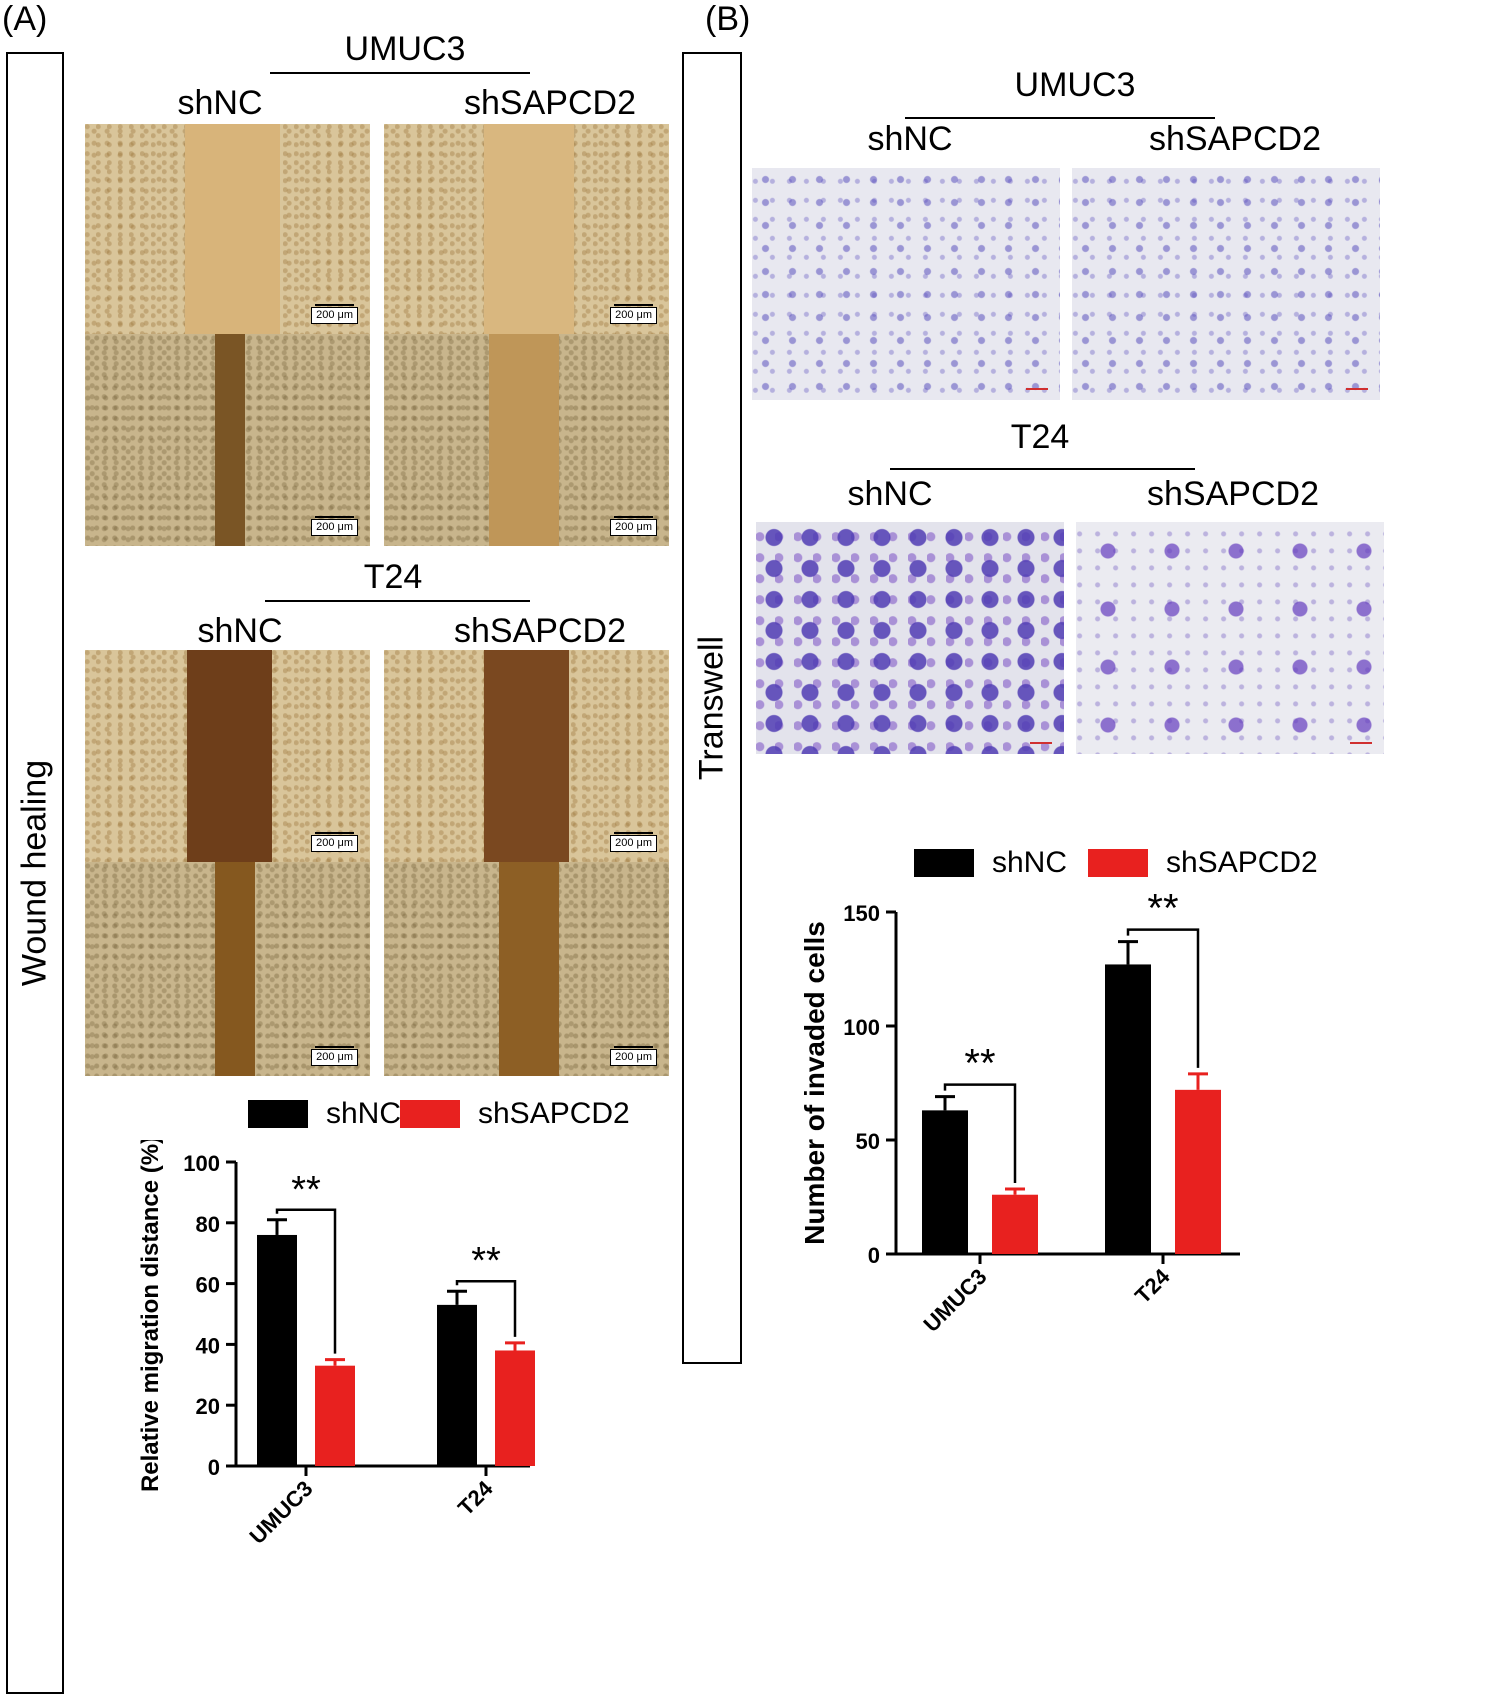 This screenshot has width=1505, height=1700. I want to click on legend-shnc-a: shNC, so click(324, 1114).